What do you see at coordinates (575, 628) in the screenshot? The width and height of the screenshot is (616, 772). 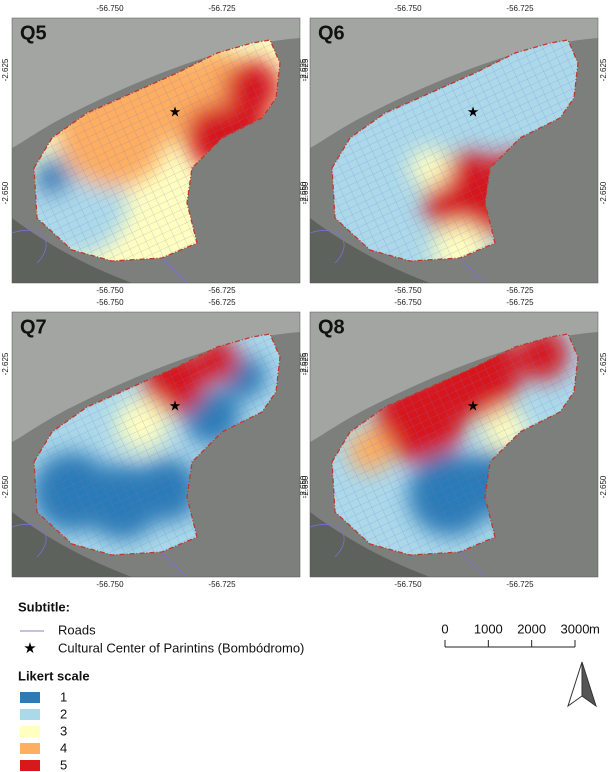 I see `scale-tick-label: 3000` at bounding box center [575, 628].